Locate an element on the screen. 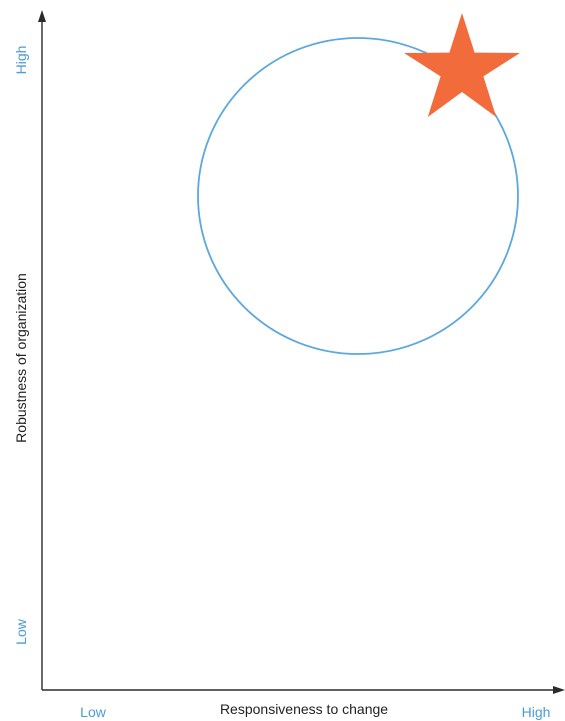 The image size is (565, 721). y-axis-arrowhead is located at coordinates (42, 16).